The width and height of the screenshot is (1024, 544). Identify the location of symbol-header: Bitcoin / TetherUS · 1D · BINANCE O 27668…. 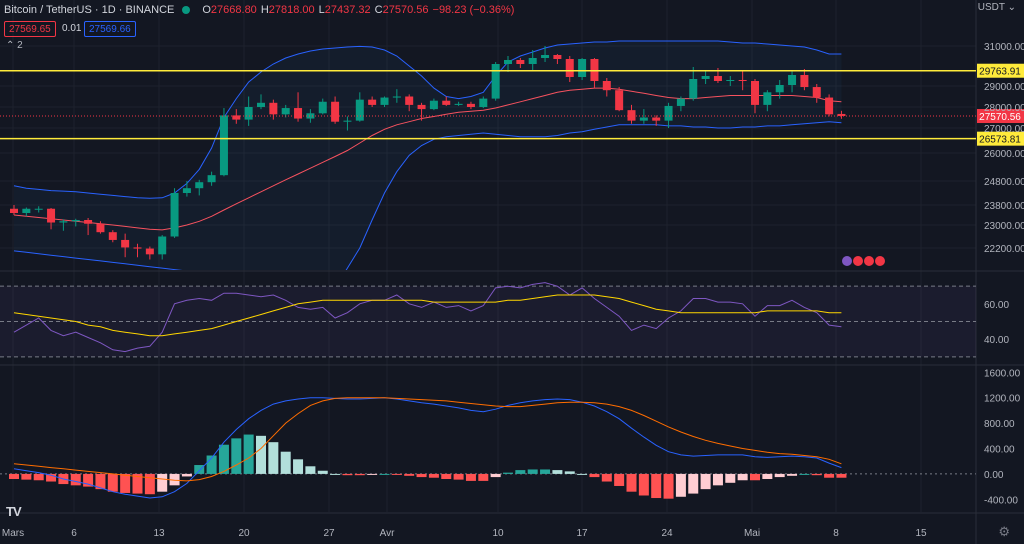
(257, 10).